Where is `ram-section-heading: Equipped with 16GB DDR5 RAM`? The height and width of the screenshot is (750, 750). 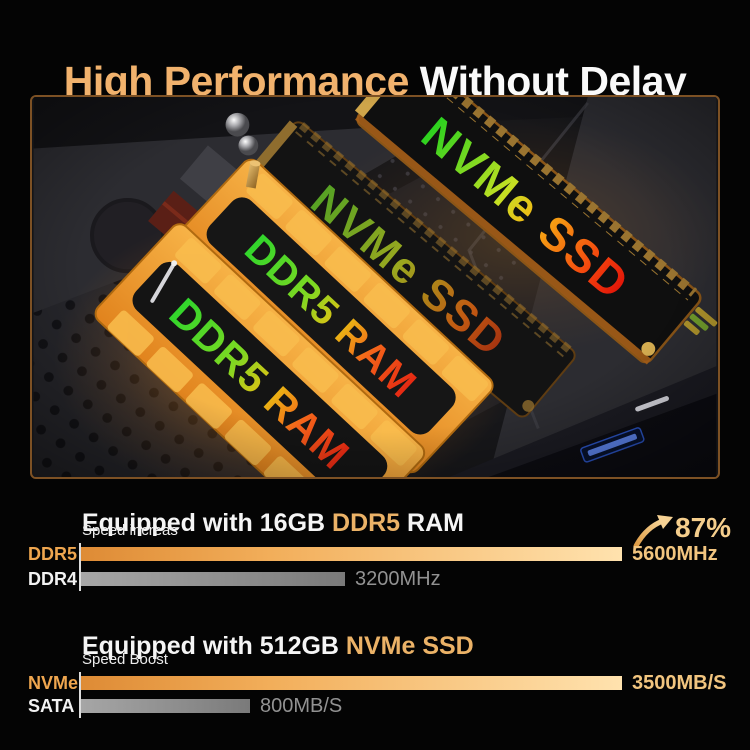
ram-section-heading: Equipped with 16GB DDR5 RAM is located at coordinates (273, 523).